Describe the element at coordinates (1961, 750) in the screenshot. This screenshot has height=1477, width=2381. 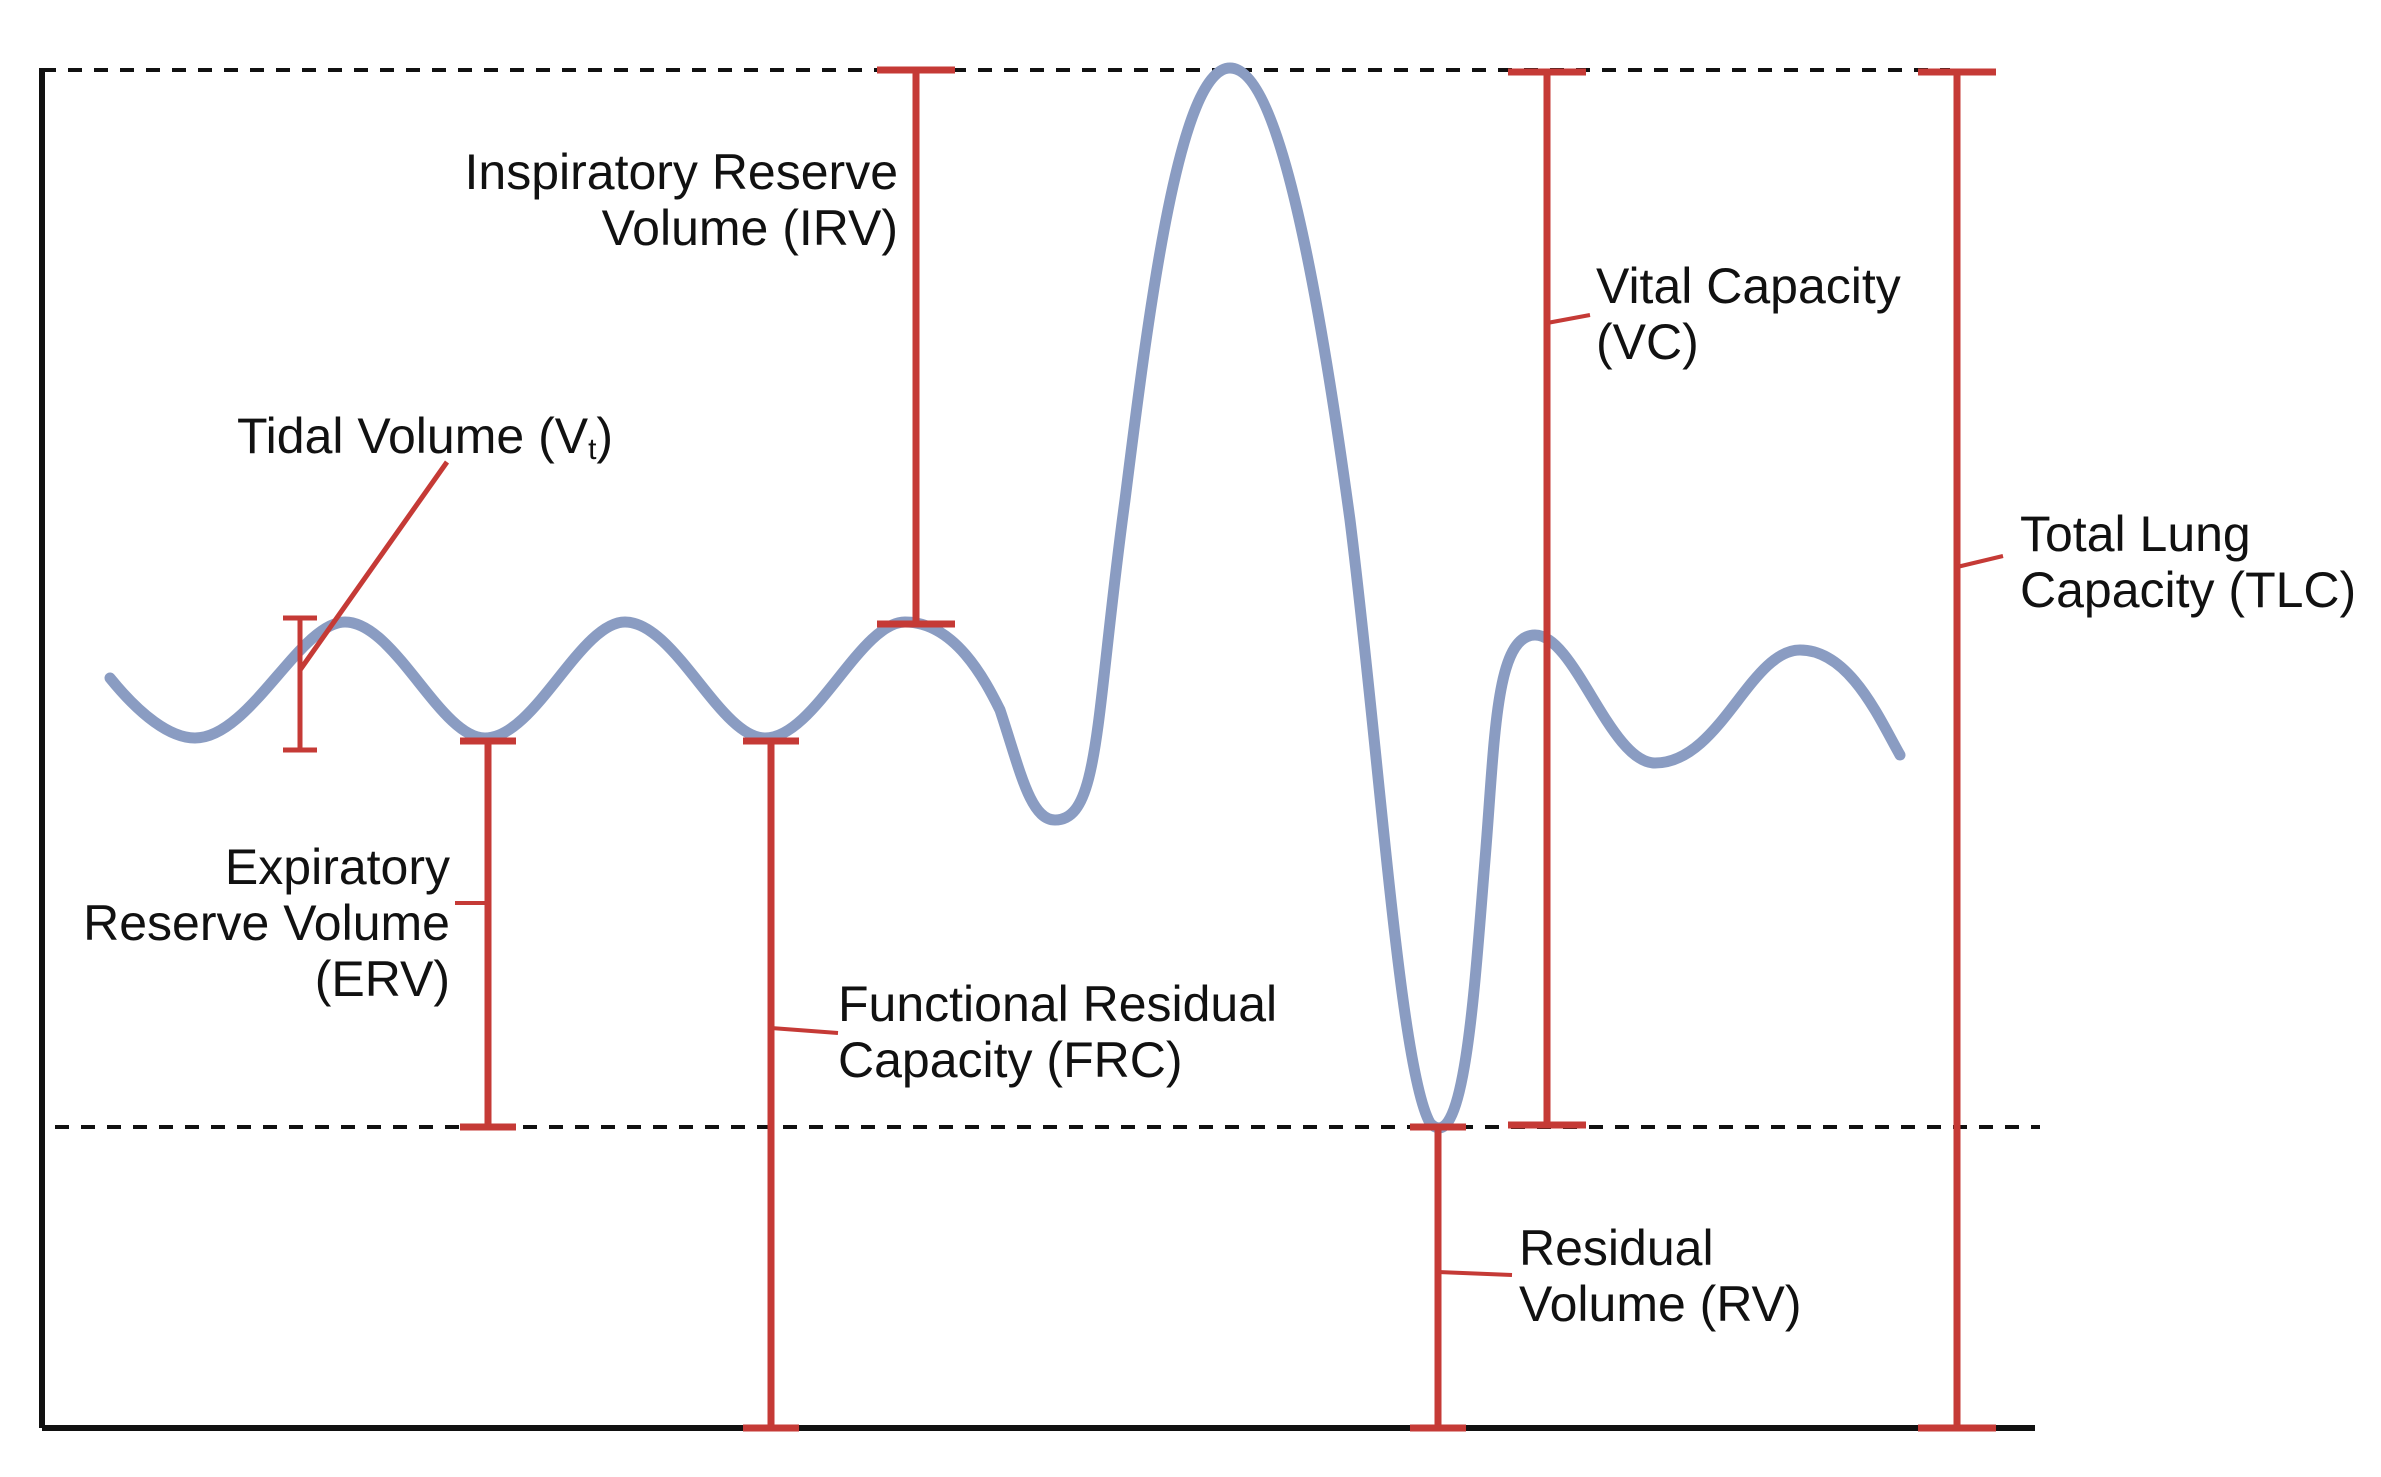
I see `tlc-bracket` at that location.